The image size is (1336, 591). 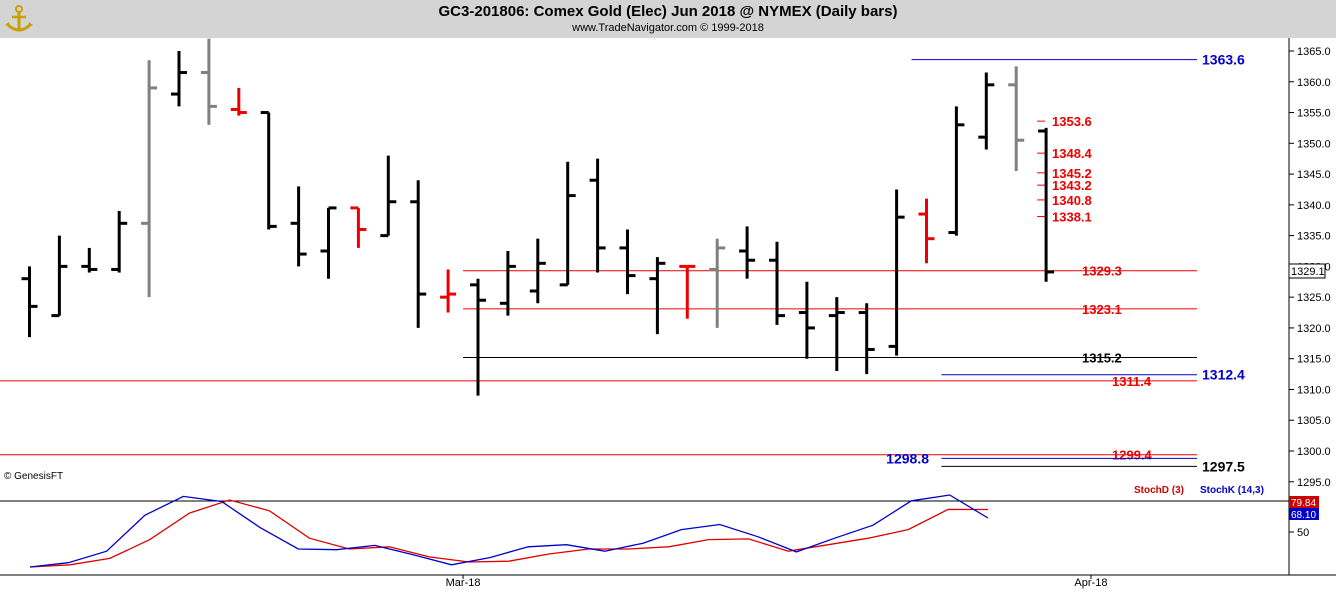 I want to click on y-tick-label: 1300.0, so click(x=1314, y=452).